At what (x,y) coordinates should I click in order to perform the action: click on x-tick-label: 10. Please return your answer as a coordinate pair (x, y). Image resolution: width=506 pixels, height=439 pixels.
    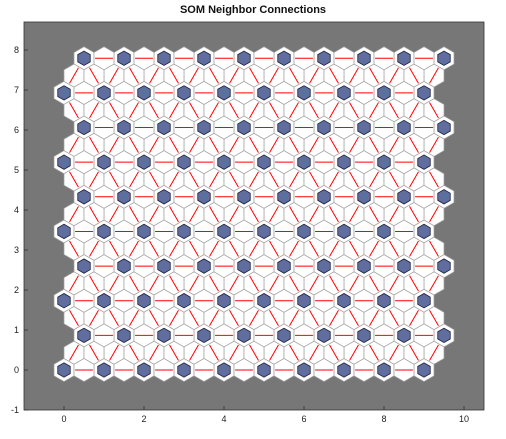
    Looking at the image, I should click on (464, 419).